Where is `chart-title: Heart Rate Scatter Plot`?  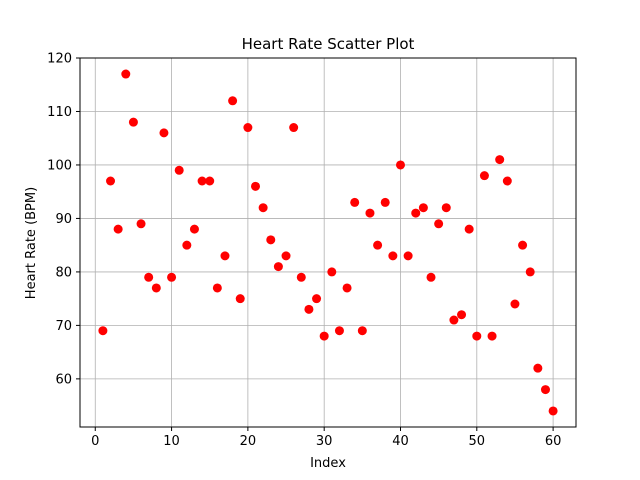
chart-title: Heart Rate Scatter Plot is located at coordinates (328, 44).